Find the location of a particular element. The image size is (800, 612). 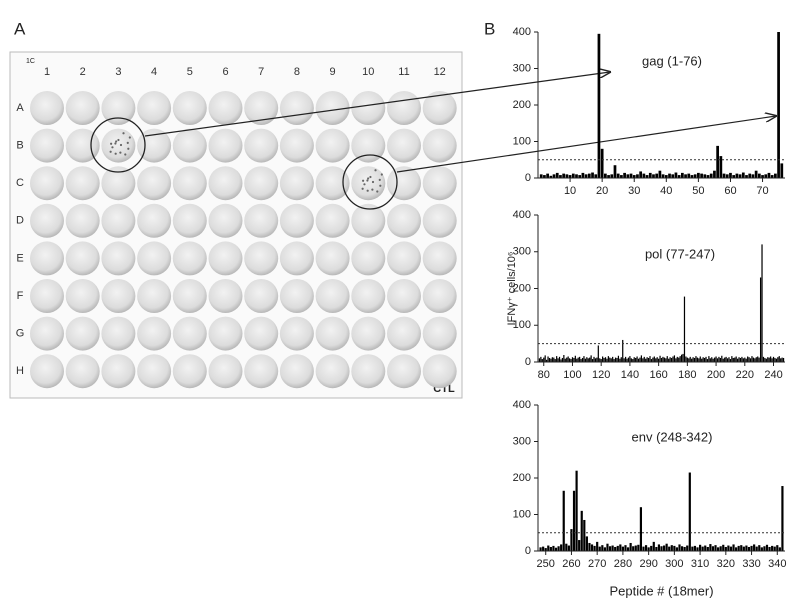

y-tick-label: 400 is located at coordinates (522, 32).